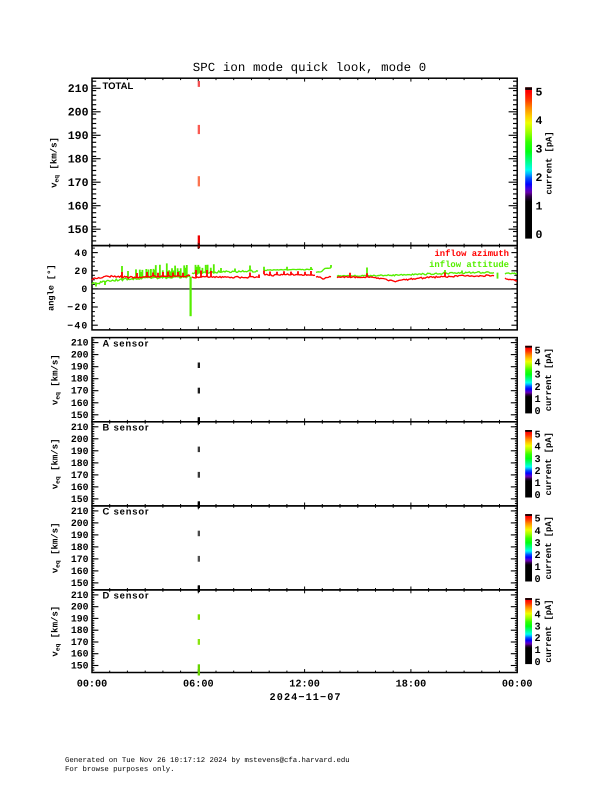  What do you see at coordinates (471, 254) in the screenshot?
I see `svg-text: inflow azimuth` at bounding box center [471, 254].